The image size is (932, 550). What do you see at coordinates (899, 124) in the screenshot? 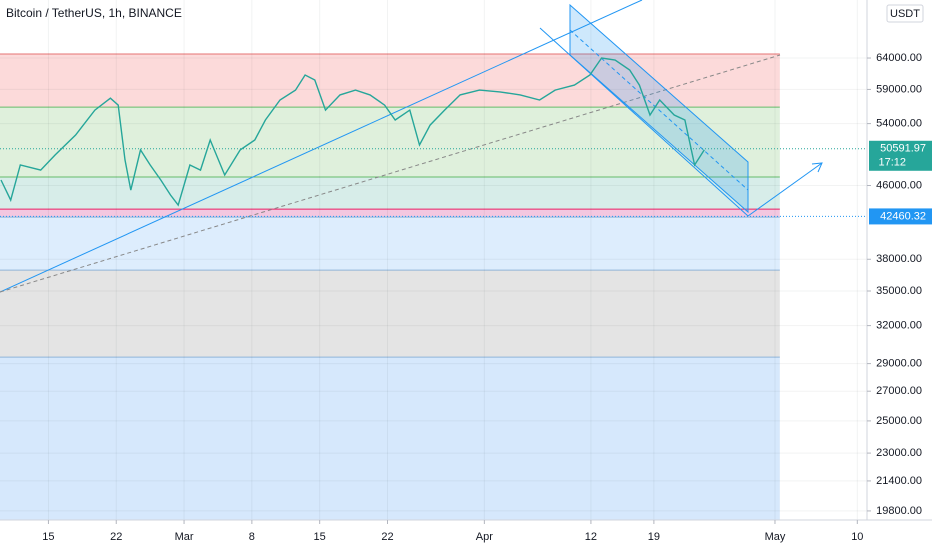
I see `y-tick-label: 54000.00` at bounding box center [899, 124].